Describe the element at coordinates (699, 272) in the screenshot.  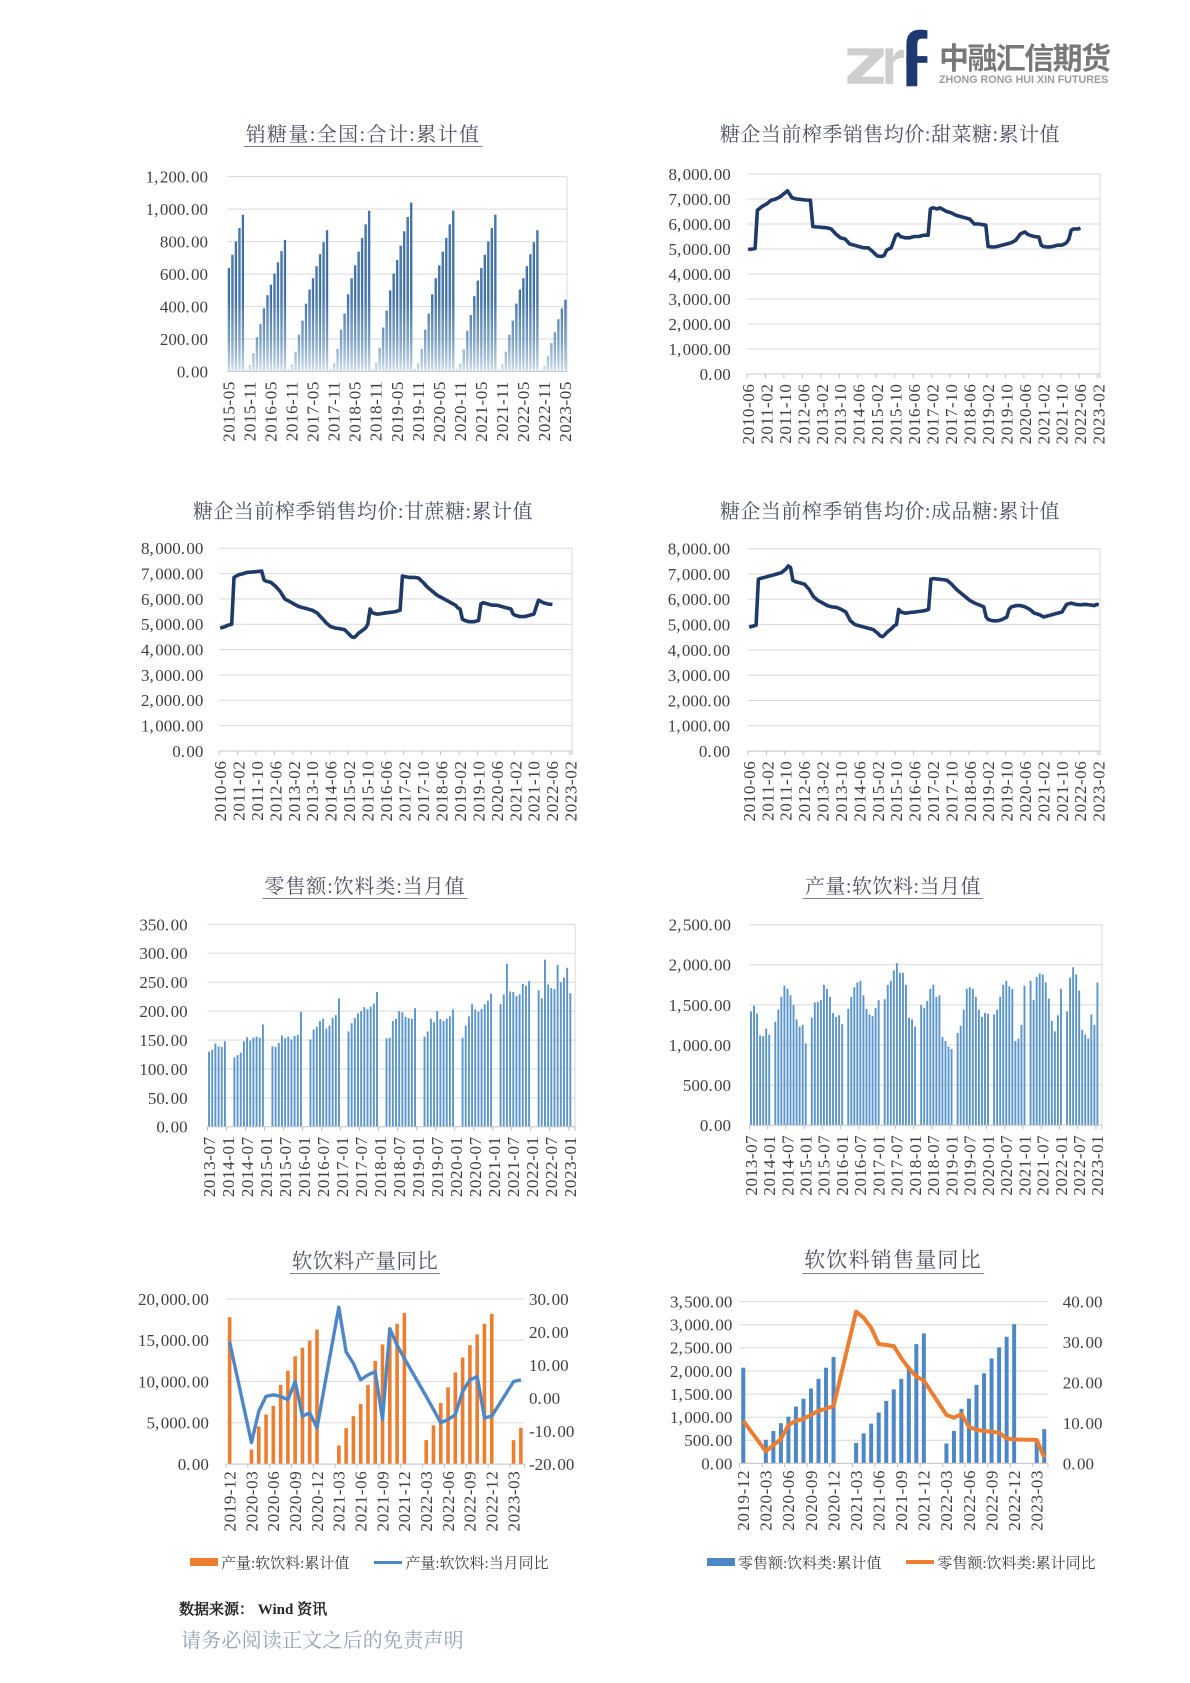
I see `svg-text: 4, 000. 00` at that location.